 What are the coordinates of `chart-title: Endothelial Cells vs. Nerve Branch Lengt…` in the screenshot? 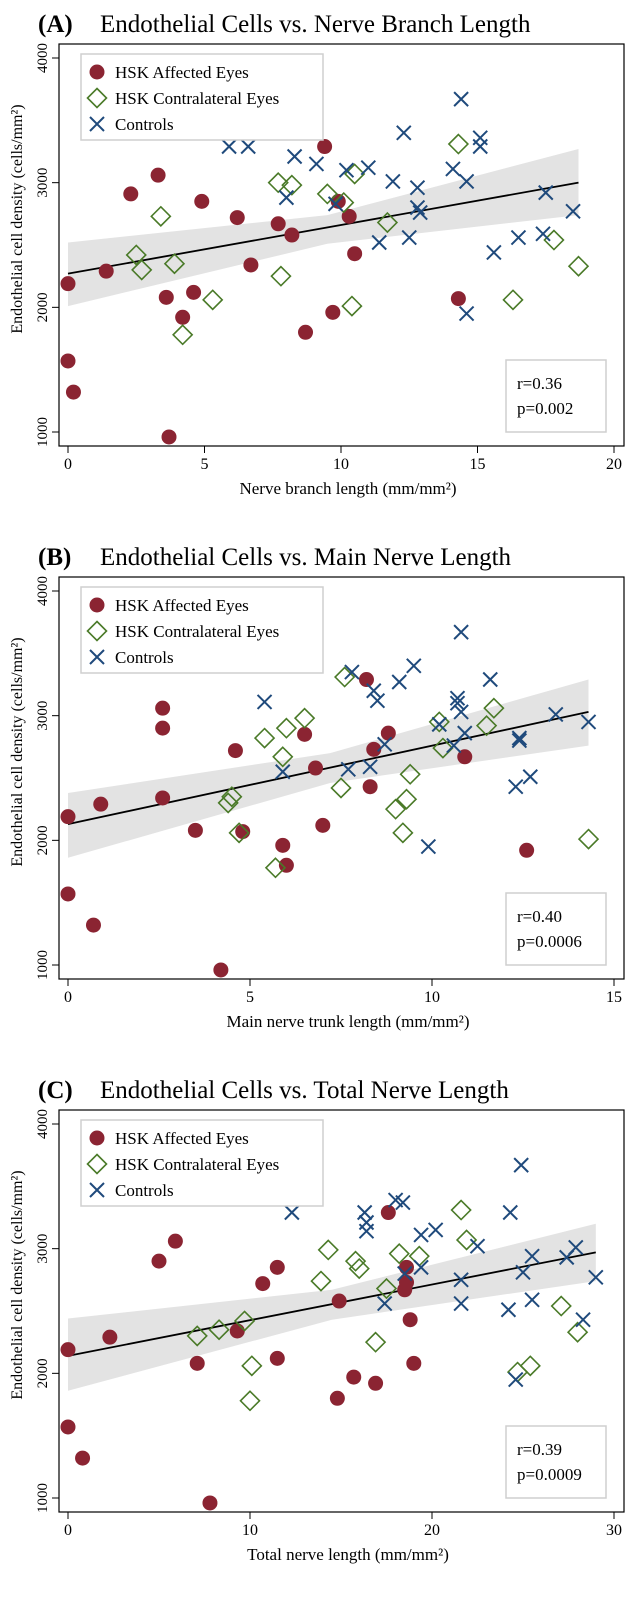 It's located at (315, 24).